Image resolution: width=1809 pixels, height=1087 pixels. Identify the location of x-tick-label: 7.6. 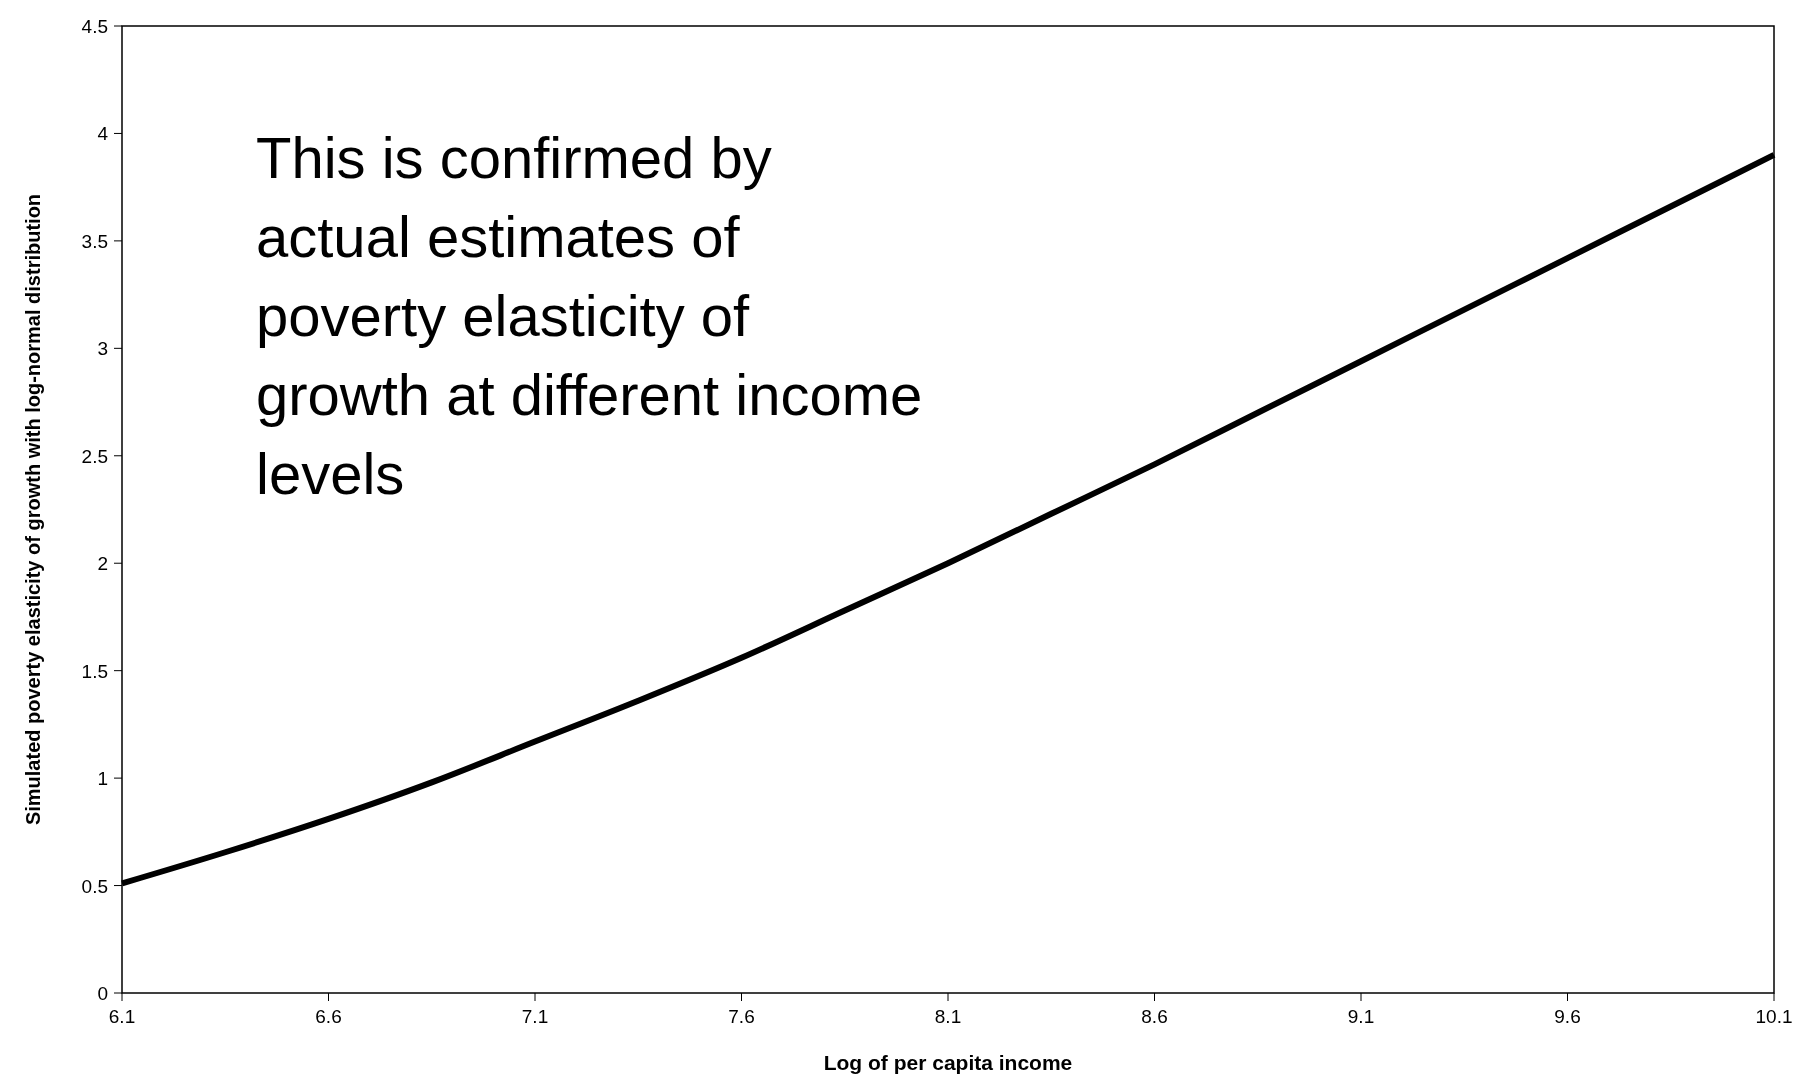
(741, 1016).